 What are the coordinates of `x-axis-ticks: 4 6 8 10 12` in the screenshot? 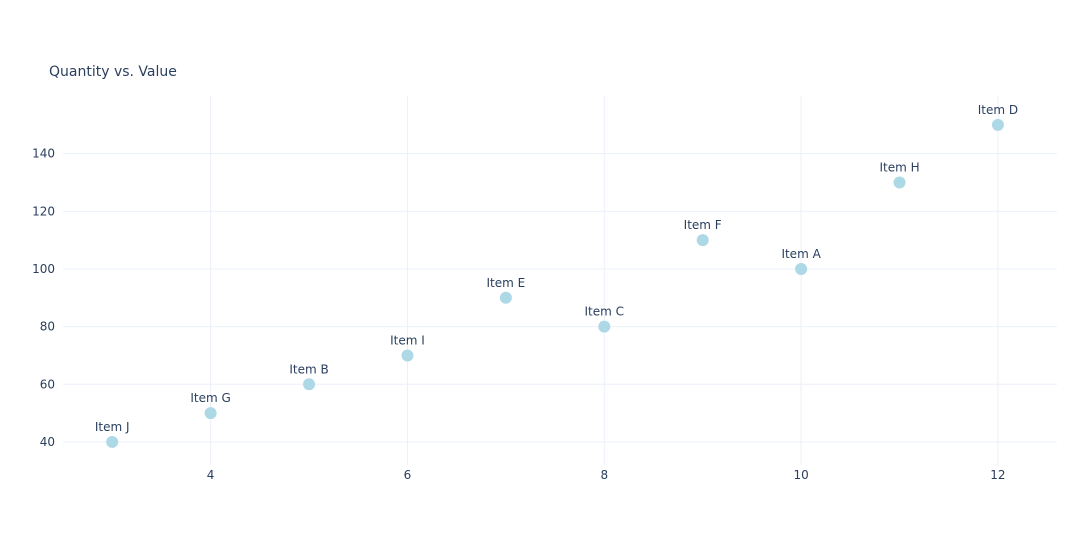 It's located at (606, 475).